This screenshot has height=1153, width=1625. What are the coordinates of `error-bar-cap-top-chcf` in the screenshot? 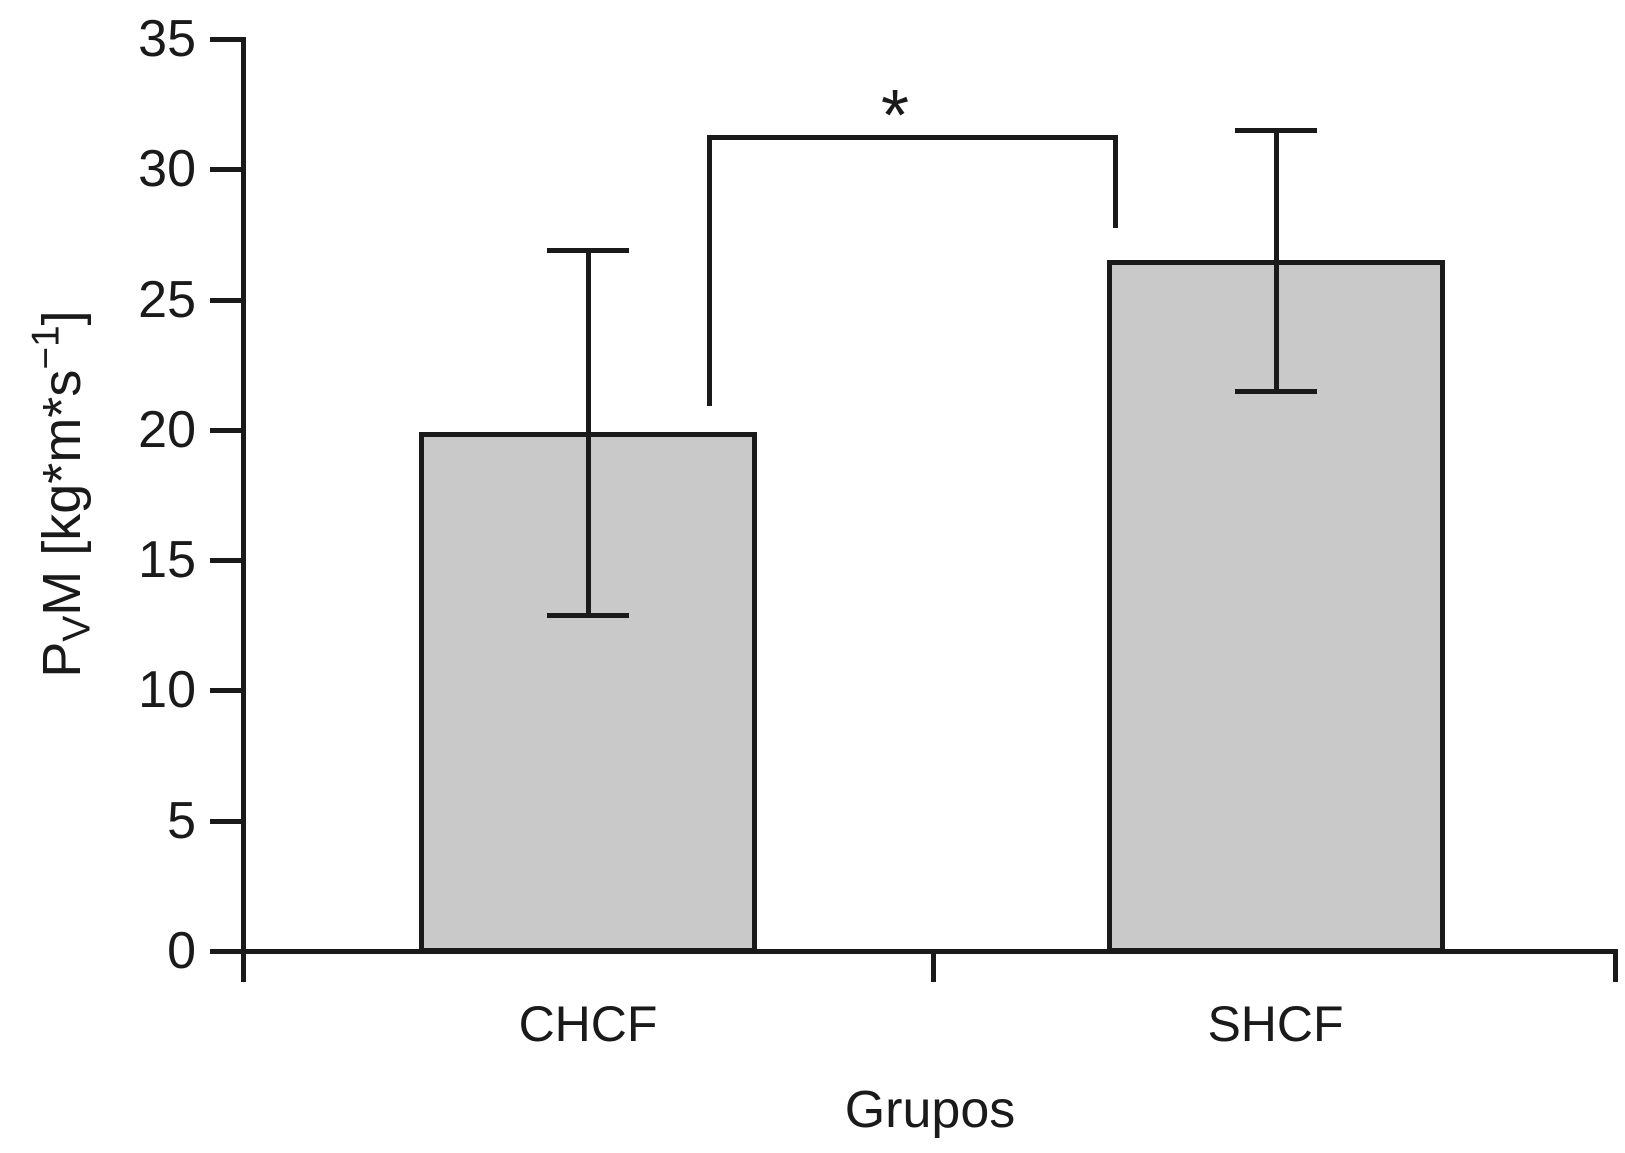 It's located at (588, 251).